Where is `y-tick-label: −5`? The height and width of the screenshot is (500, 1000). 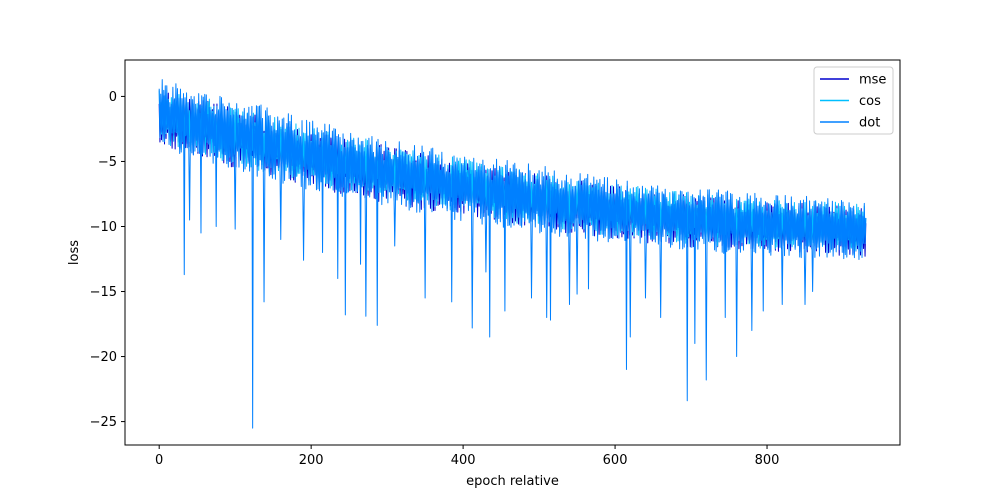 y-tick-label: −5 is located at coordinates (107, 162).